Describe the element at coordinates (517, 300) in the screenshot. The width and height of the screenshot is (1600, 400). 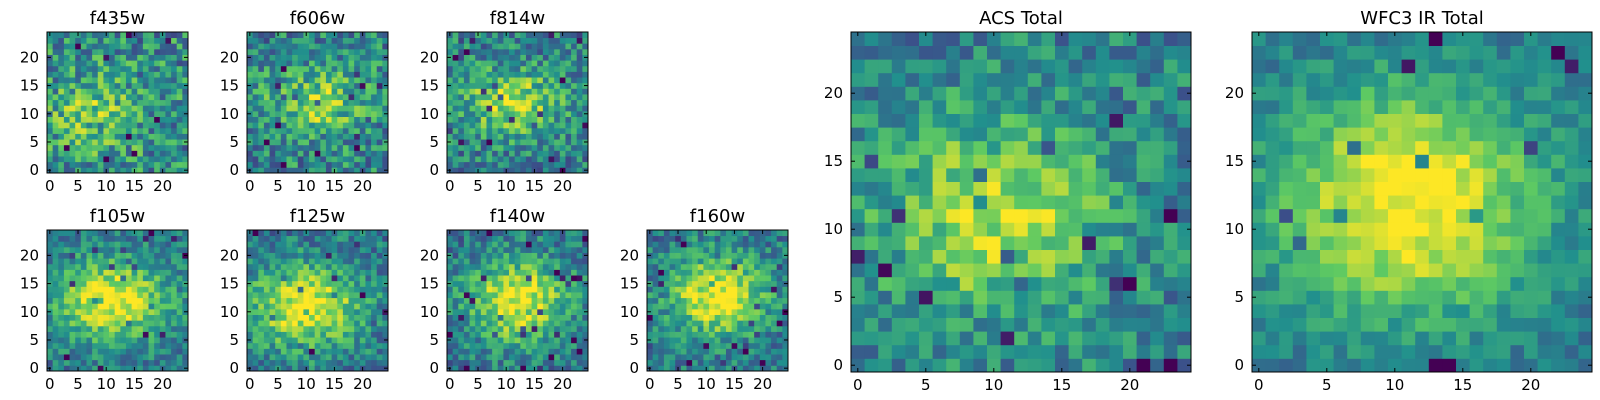
I see `axes-frame` at that location.